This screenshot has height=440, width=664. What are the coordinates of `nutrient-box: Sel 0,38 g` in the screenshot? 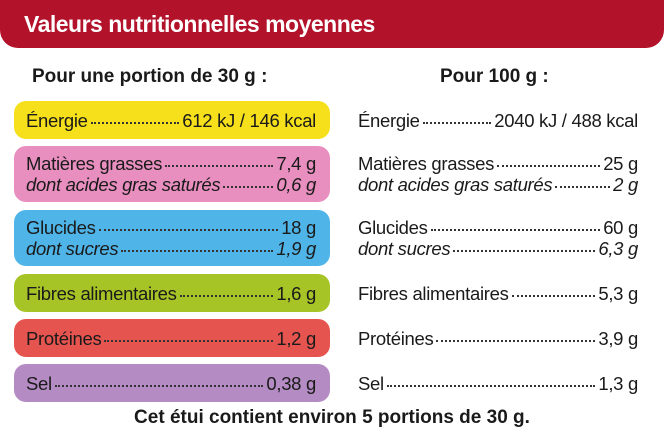 It's located at (172, 383).